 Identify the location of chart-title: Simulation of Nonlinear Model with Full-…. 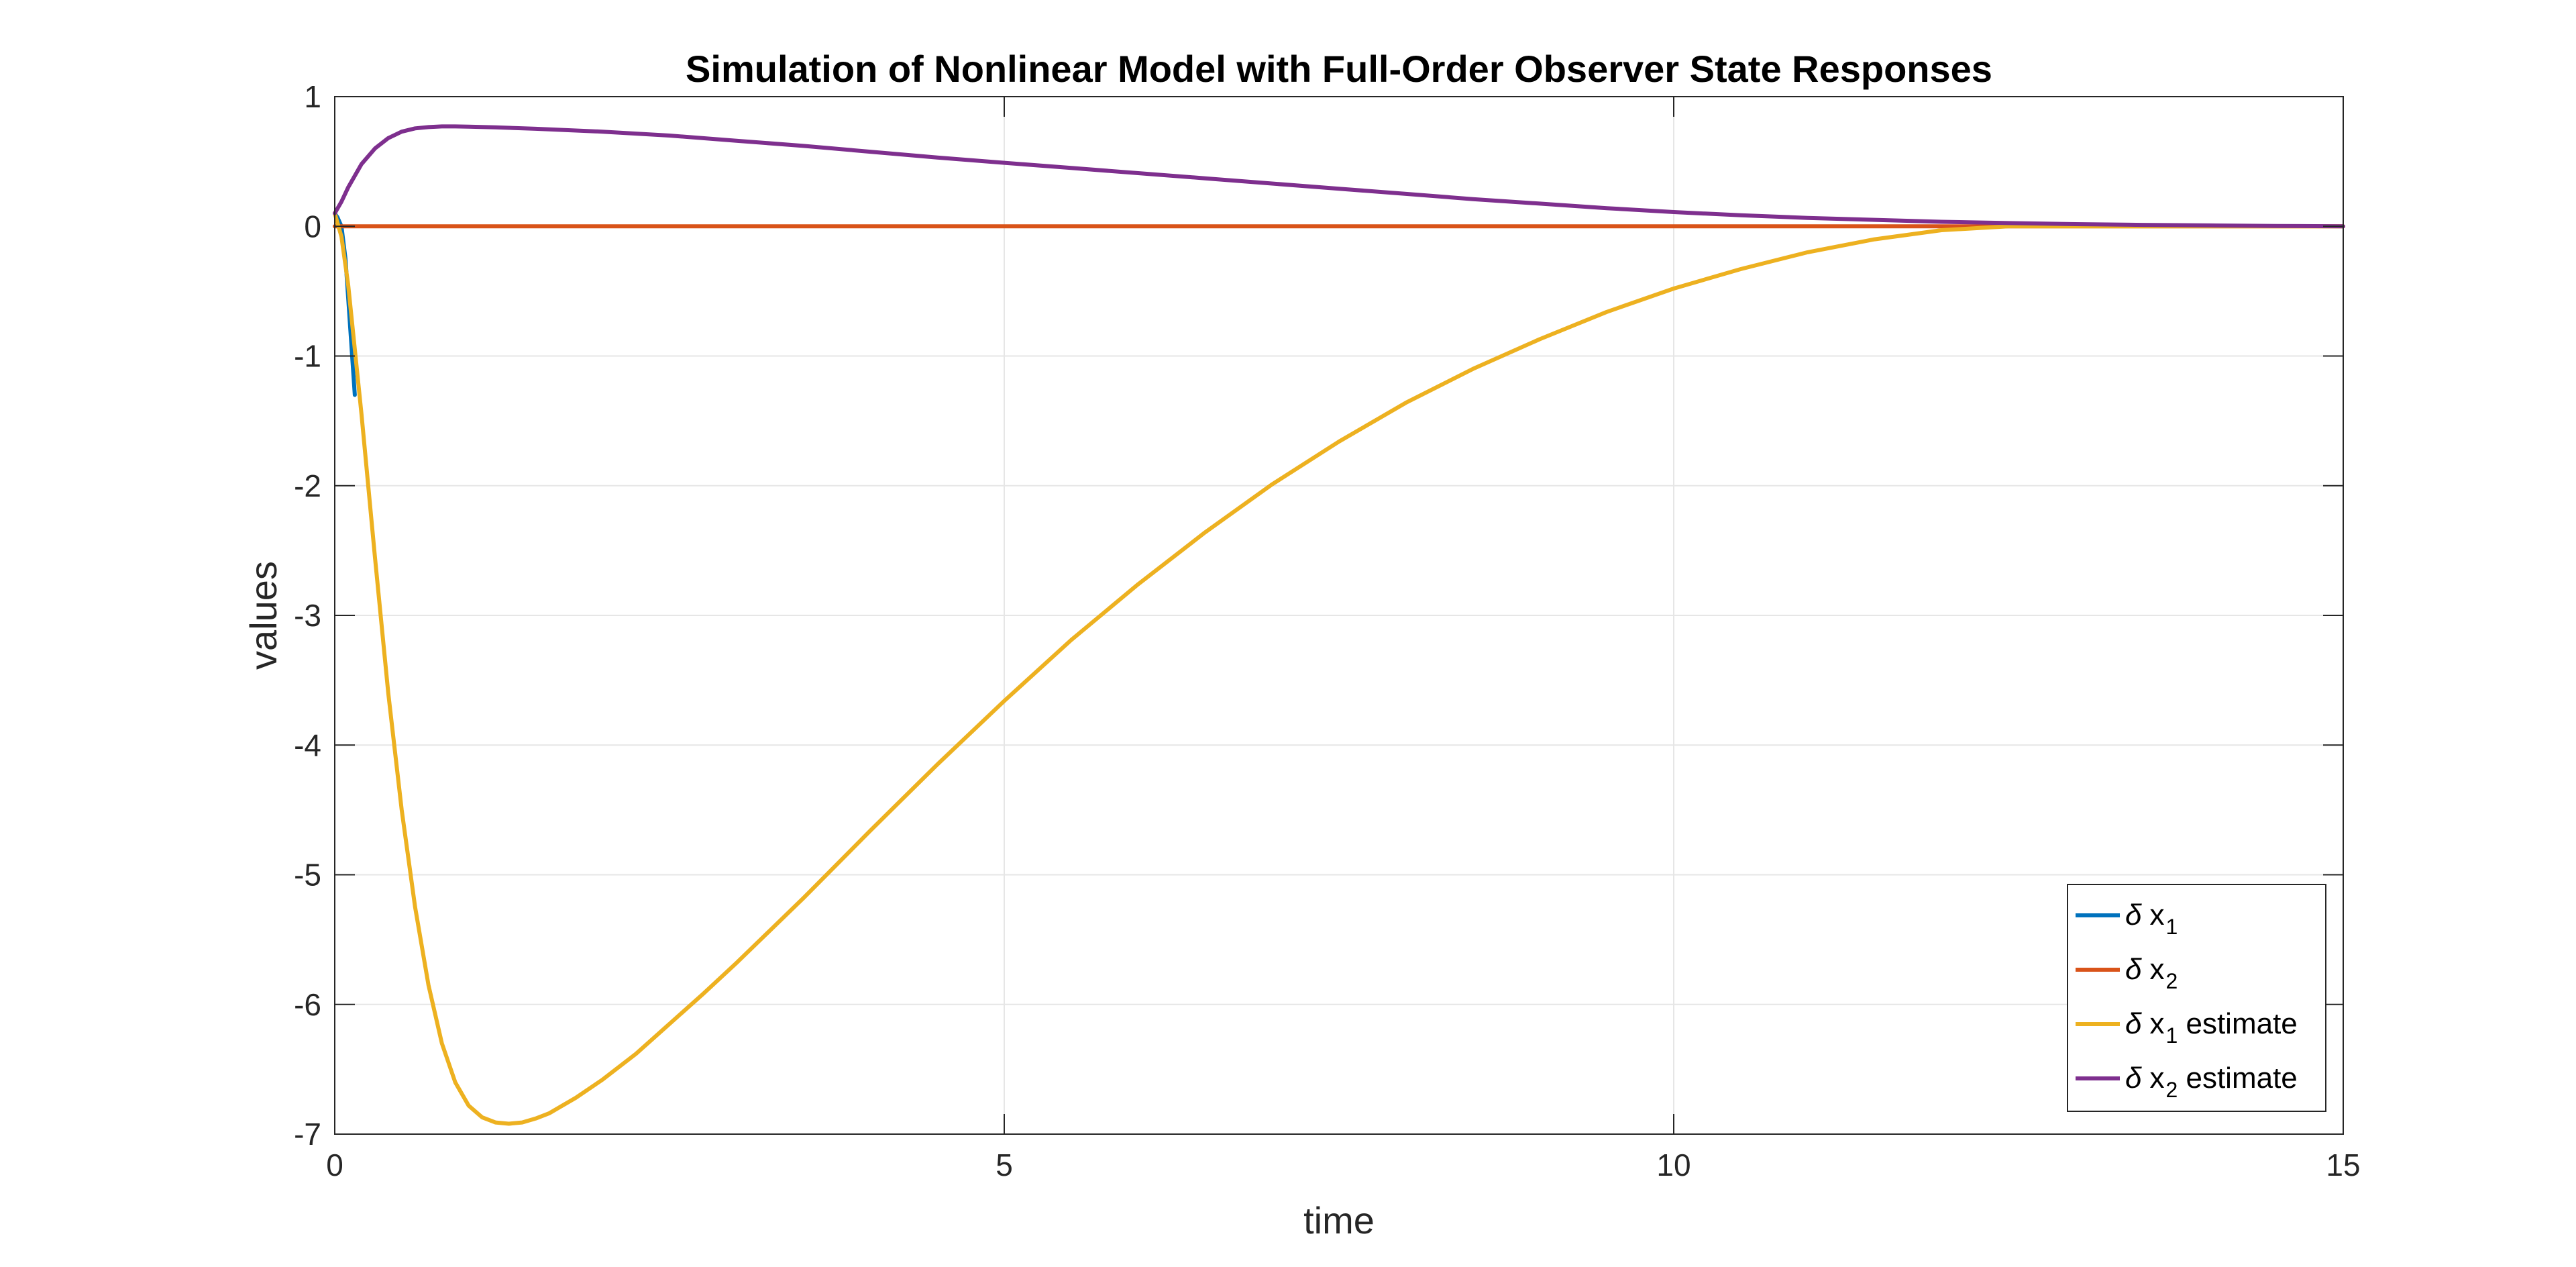
(1339, 69).